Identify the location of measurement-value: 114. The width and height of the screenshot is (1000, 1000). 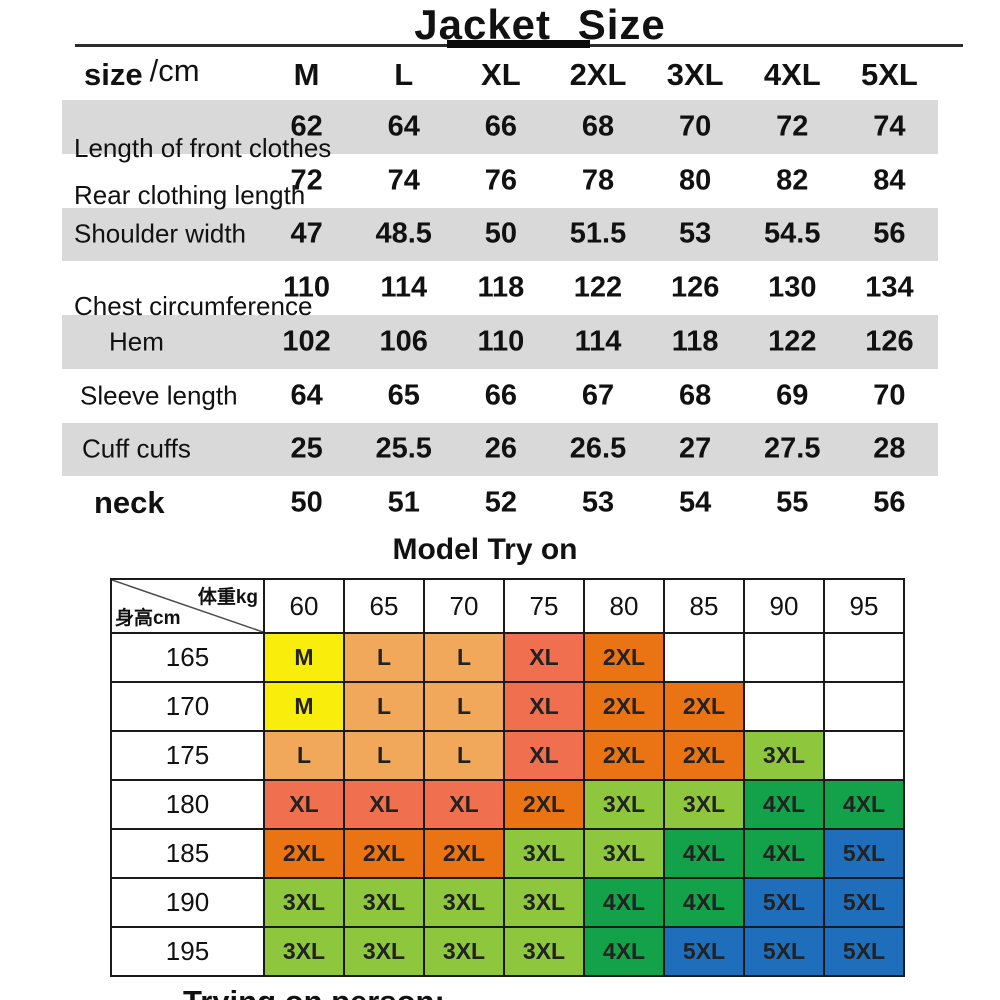
(598, 341).